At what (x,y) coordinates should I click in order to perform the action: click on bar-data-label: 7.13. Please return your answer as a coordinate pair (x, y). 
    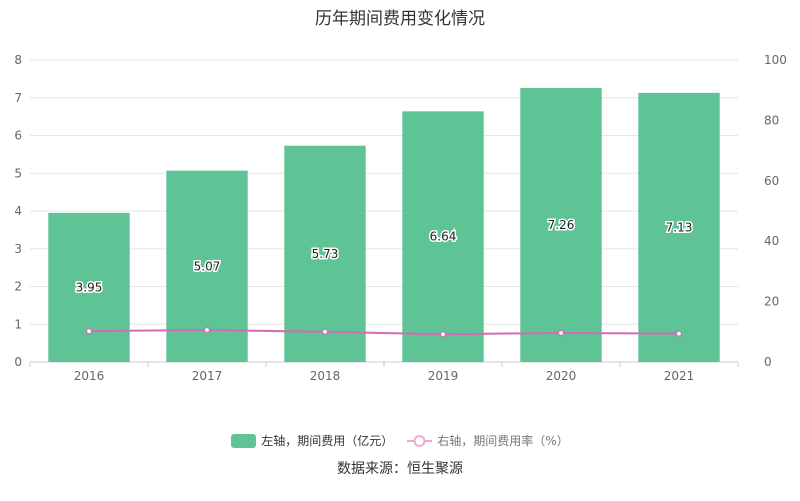
    Looking at the image, I should click on (679, 227).